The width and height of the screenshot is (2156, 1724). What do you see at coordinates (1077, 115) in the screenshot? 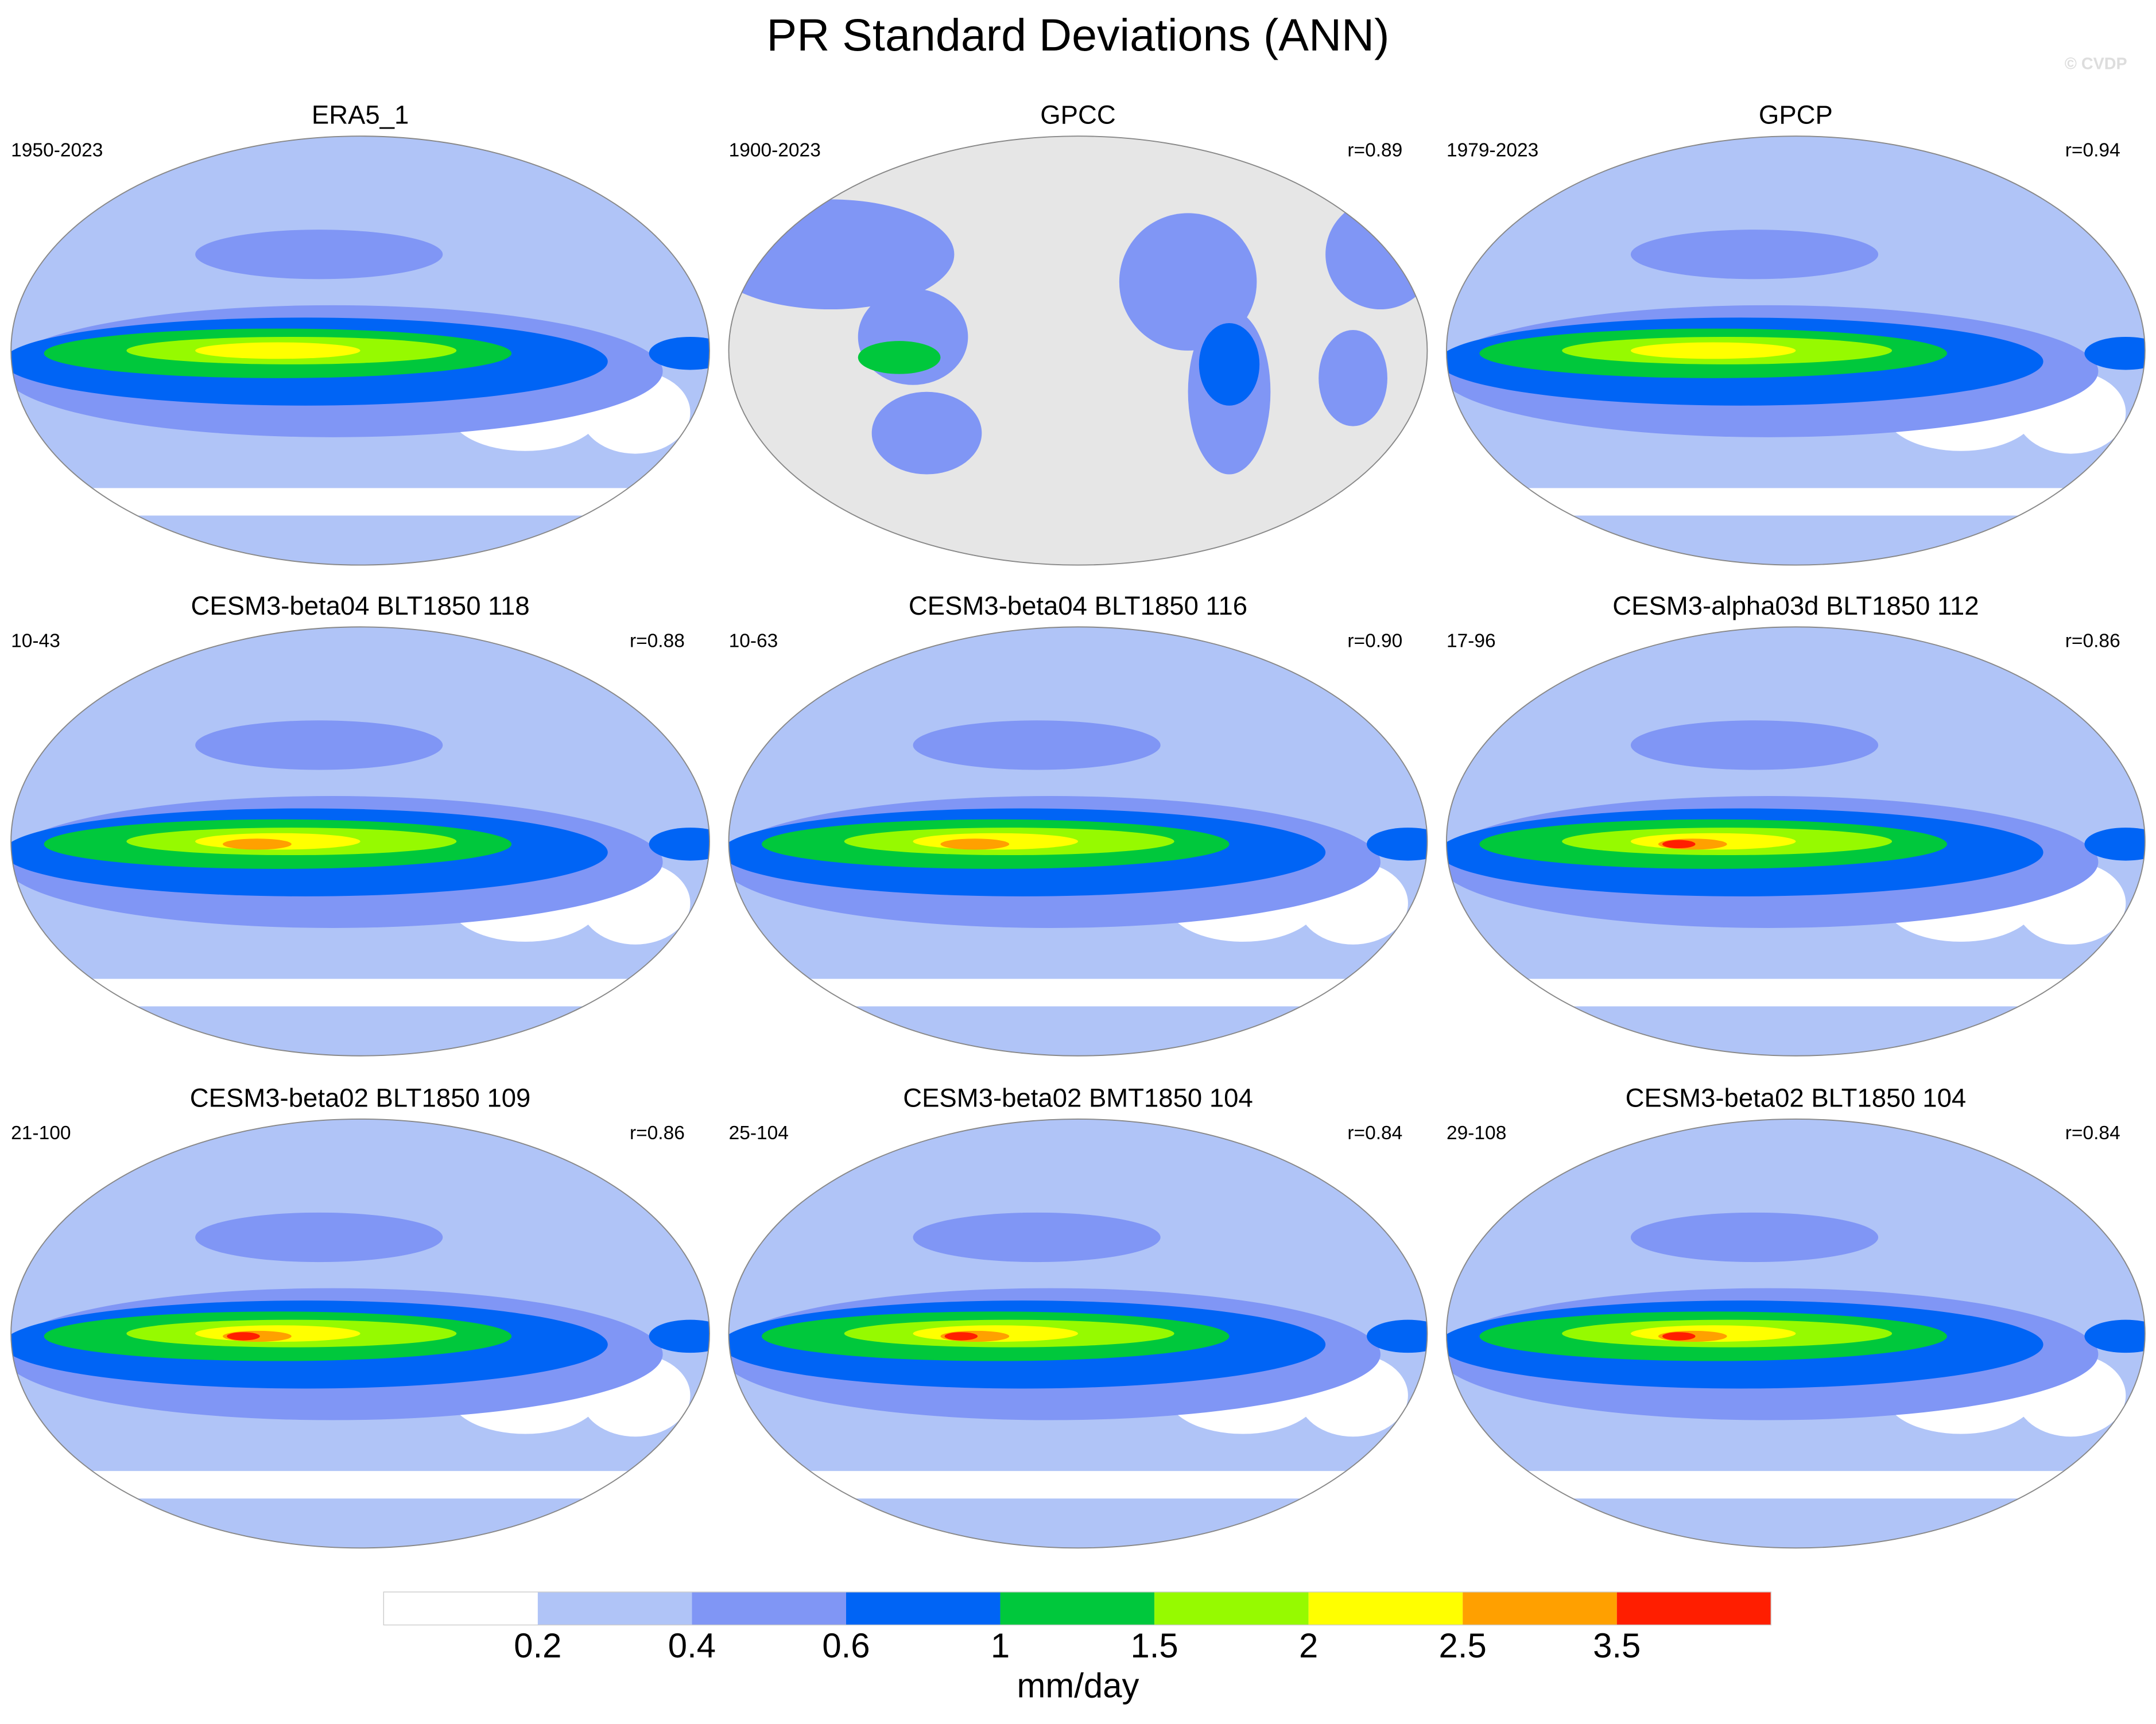
I see `panel-title: GPCC` at bounding box center [1077, 115].